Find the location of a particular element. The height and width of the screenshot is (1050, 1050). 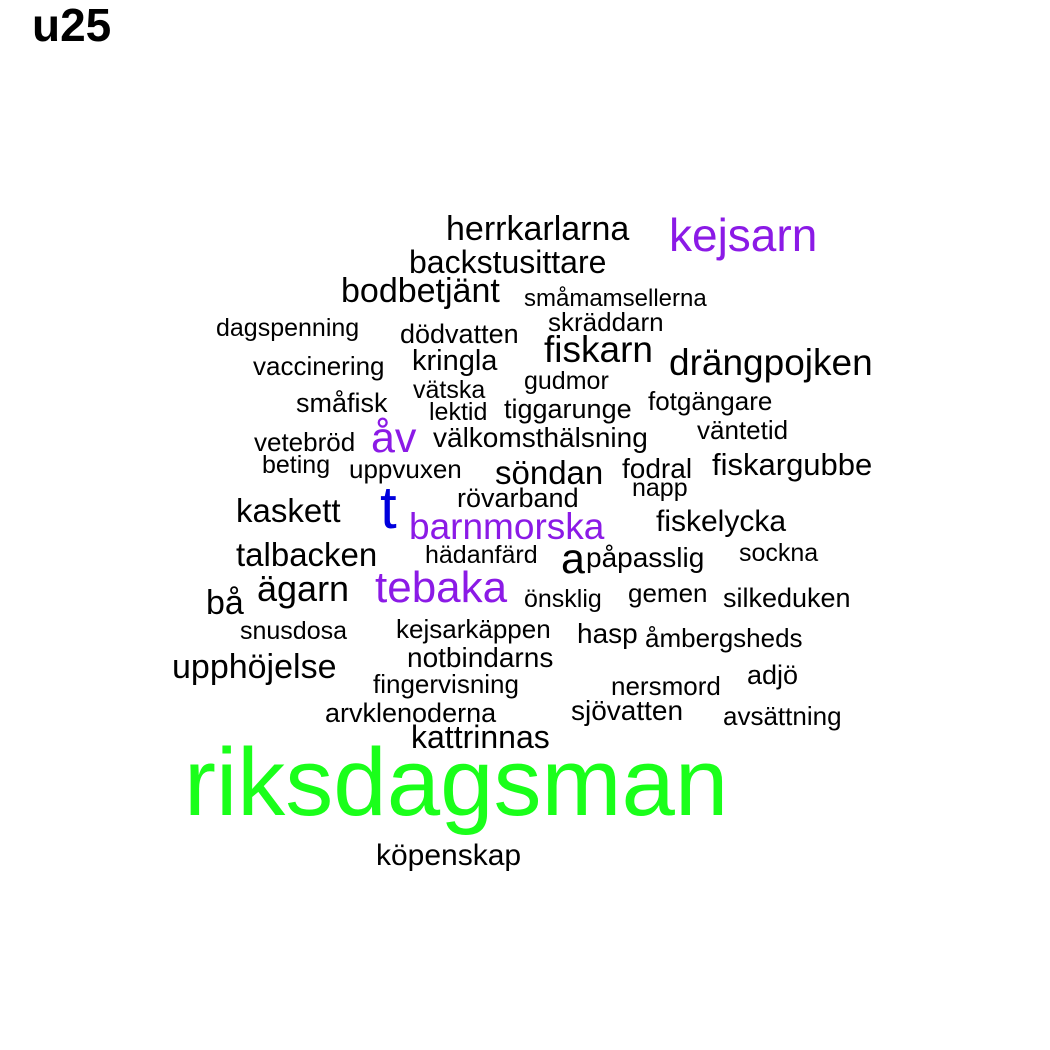

word-cloud-word: påpasslig is located at coordinates (645, 557).